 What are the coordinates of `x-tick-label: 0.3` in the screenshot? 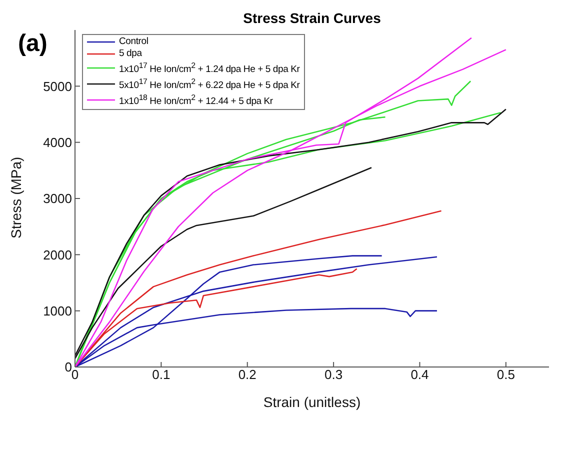 It's located at (333, 374).